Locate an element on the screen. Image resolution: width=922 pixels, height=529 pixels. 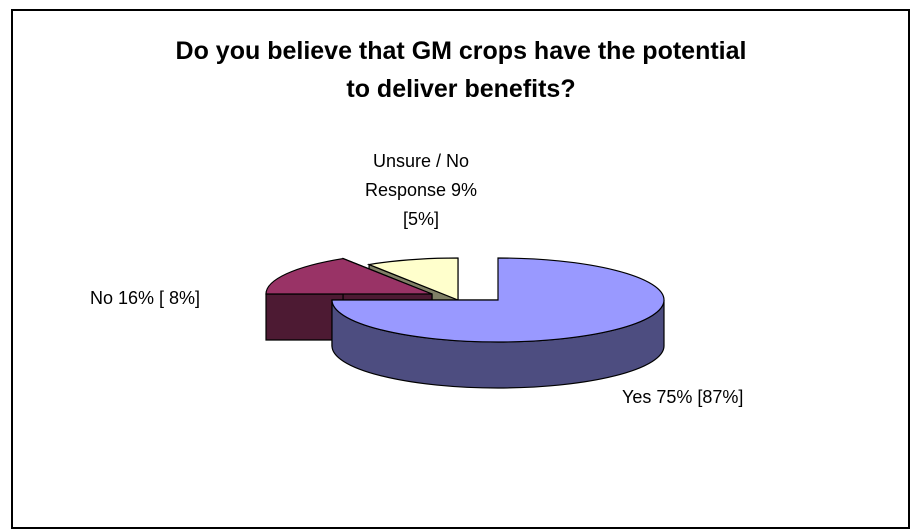
pie-slice-yes is located at coordinates (498, 300).